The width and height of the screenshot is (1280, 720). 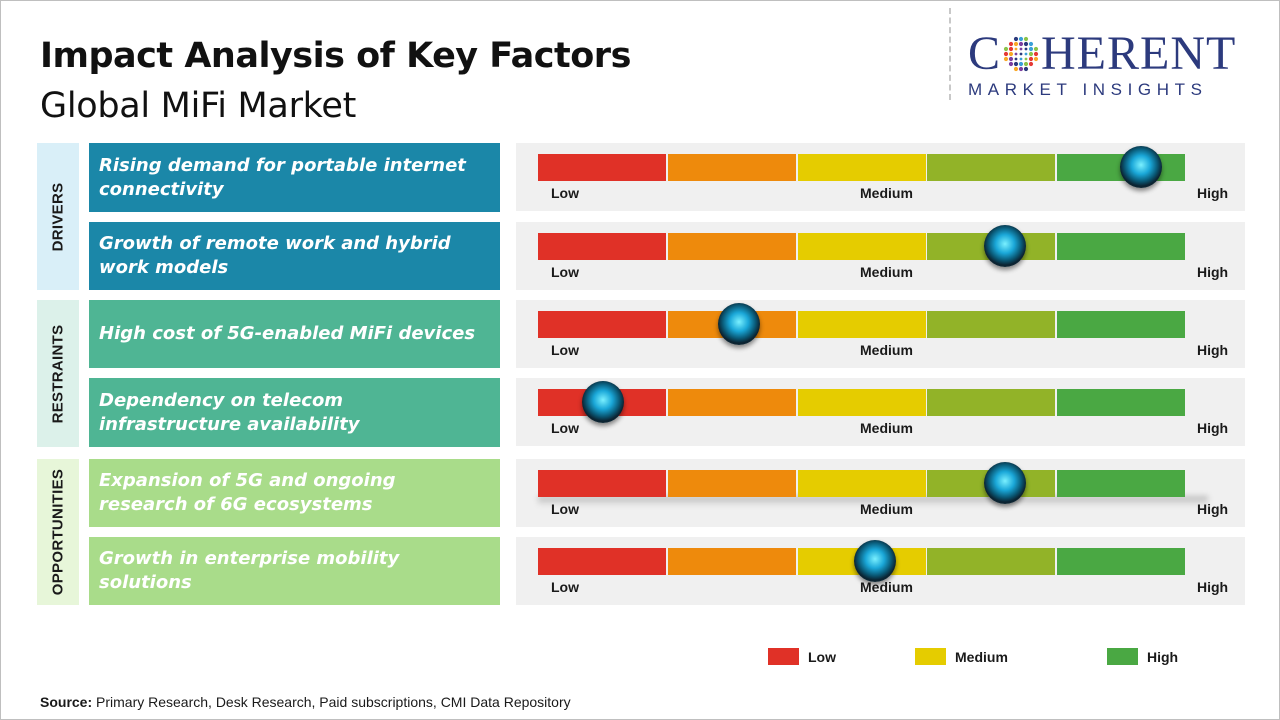 What do you see at coordinates (822, 656) in the screenshot?
I see `legend-label-low: Low` at bounding box center [822, 656].